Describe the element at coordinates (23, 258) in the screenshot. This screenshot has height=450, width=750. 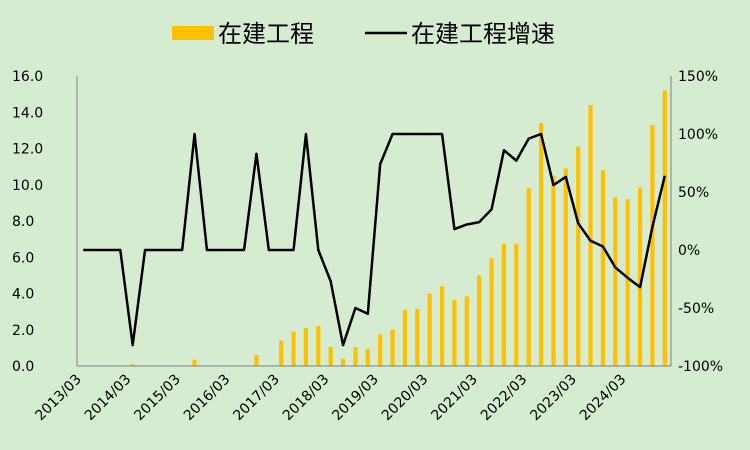
I see `y-left-tick: 6.0` at that location.